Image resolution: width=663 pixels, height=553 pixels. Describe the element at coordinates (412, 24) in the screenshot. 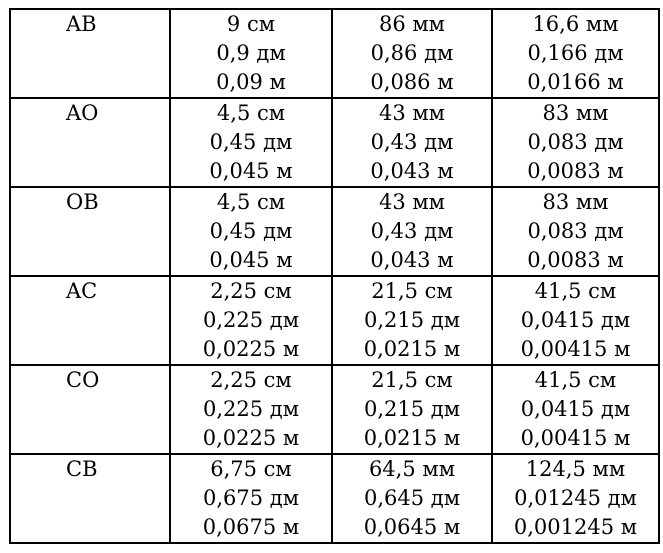

I see `value-line: 86 мм` at that location.